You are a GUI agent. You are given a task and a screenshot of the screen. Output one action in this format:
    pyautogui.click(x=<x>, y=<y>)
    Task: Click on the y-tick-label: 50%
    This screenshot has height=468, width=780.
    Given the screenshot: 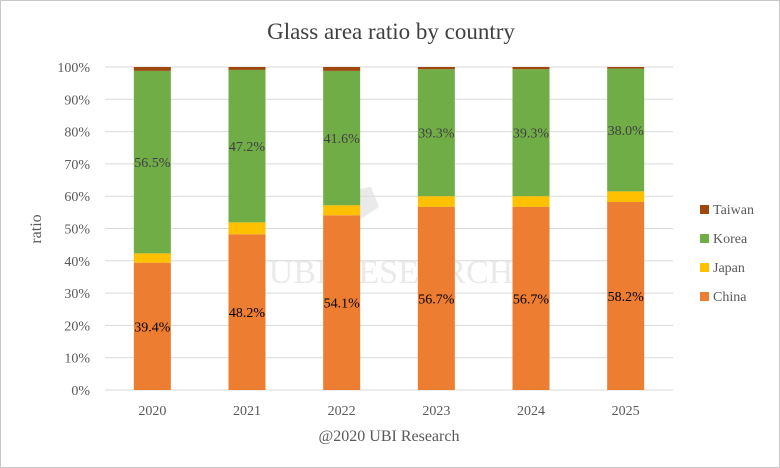 What is the action you would take?
    pyautogui.click(x=77, y=230)
    